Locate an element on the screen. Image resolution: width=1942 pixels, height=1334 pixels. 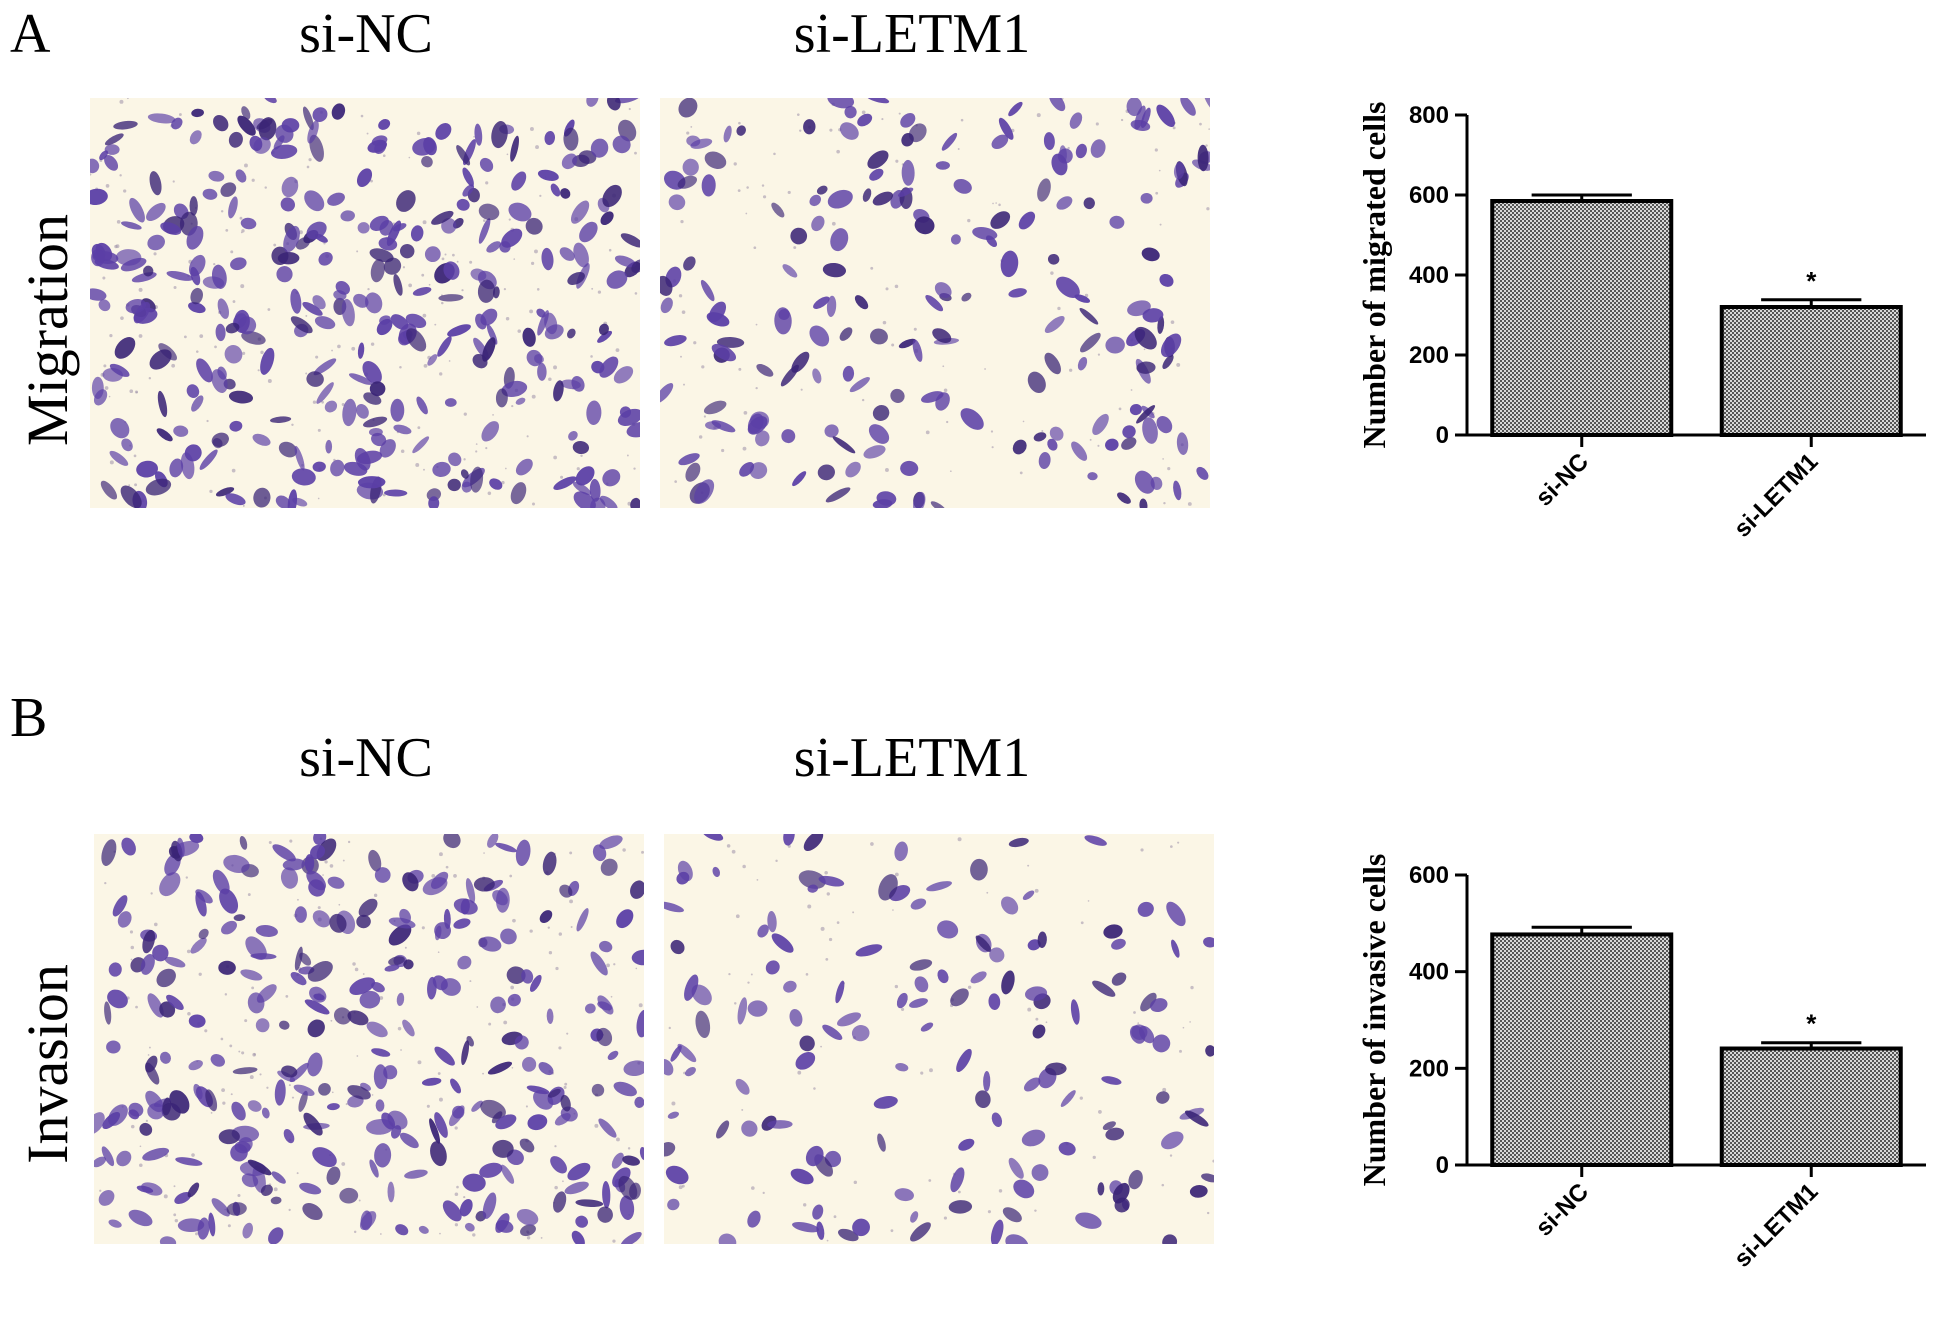
micrograph-migration-si-letm1 is located at coordinates (935, 303).